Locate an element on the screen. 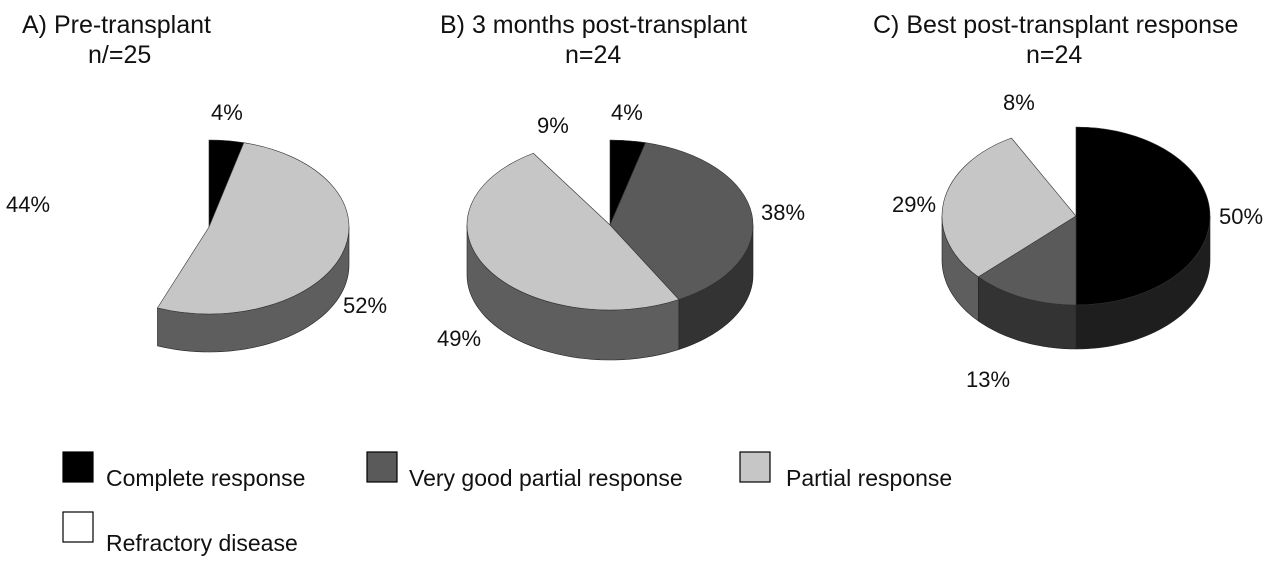 The height and width of the screenshot is (567, 1280). pie-c-label-vgpr: 13% is located at coordinates (988, 379).